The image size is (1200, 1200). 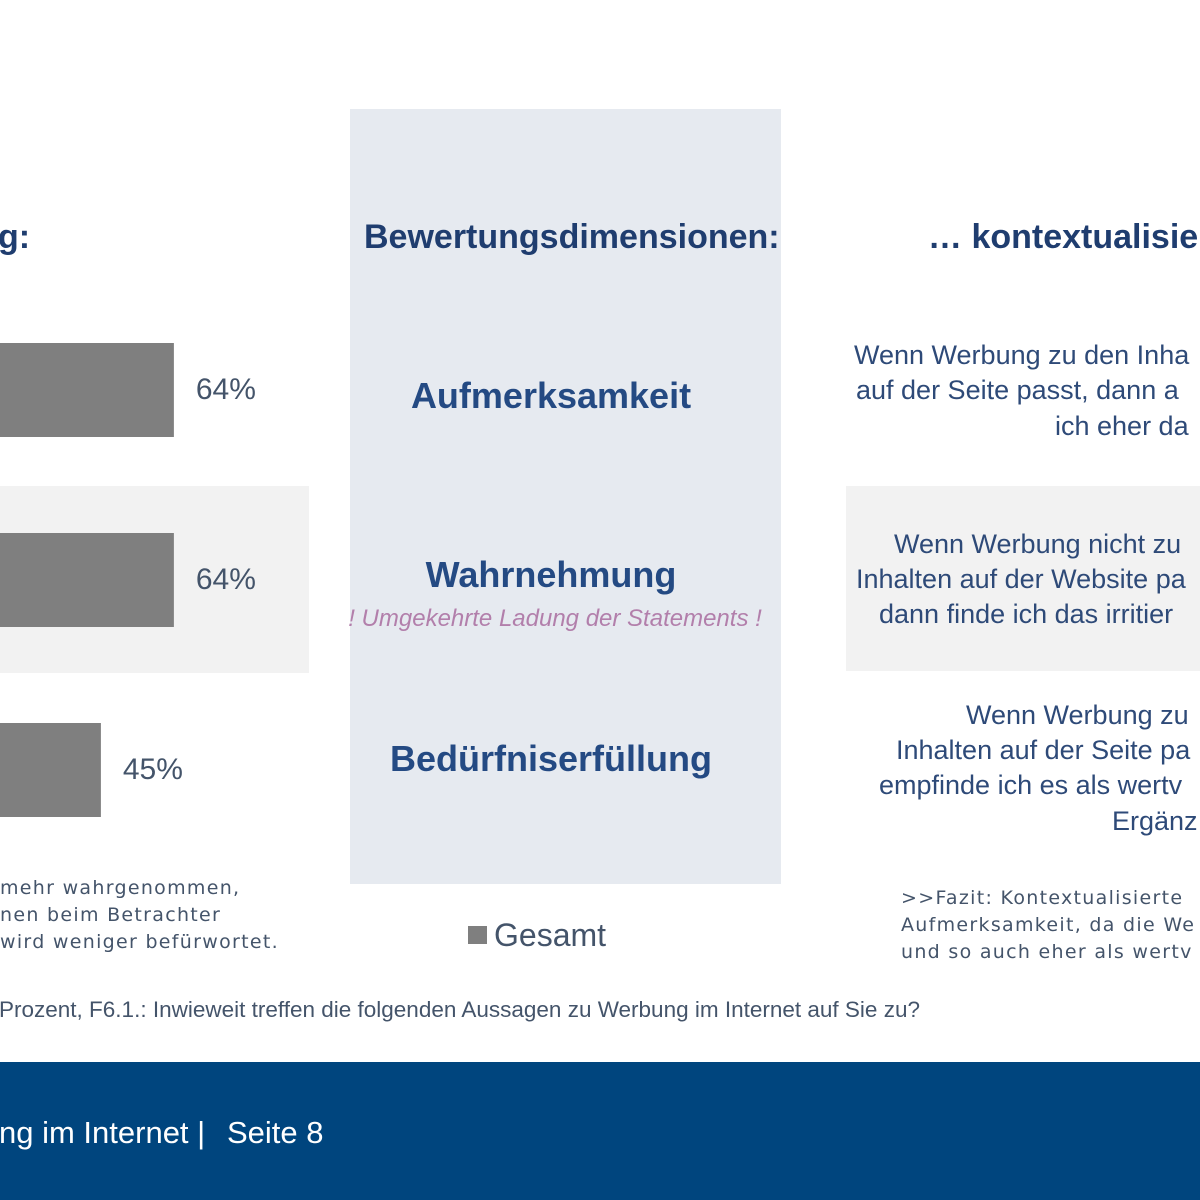 What do you see at coordinates (1043, 750) in the screenshot?
I see `statement-3-line: Inhalten auf der Seite pa` at bounding box center [1043, 750].